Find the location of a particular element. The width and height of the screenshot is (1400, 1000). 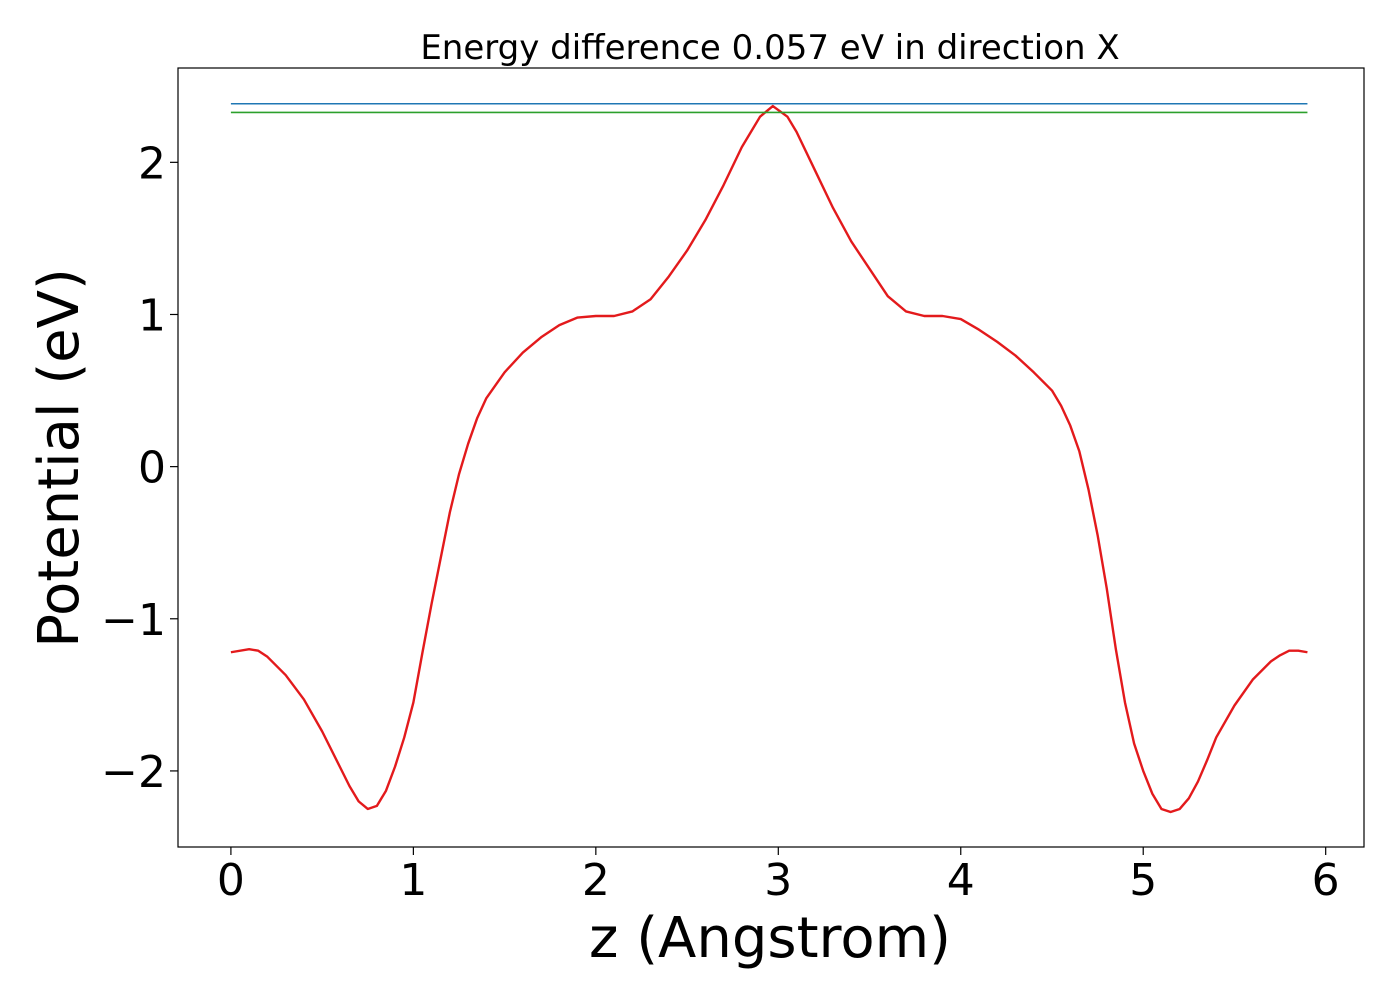

y-axis-label: Potential (eV) is located at coordinates (59, 458).